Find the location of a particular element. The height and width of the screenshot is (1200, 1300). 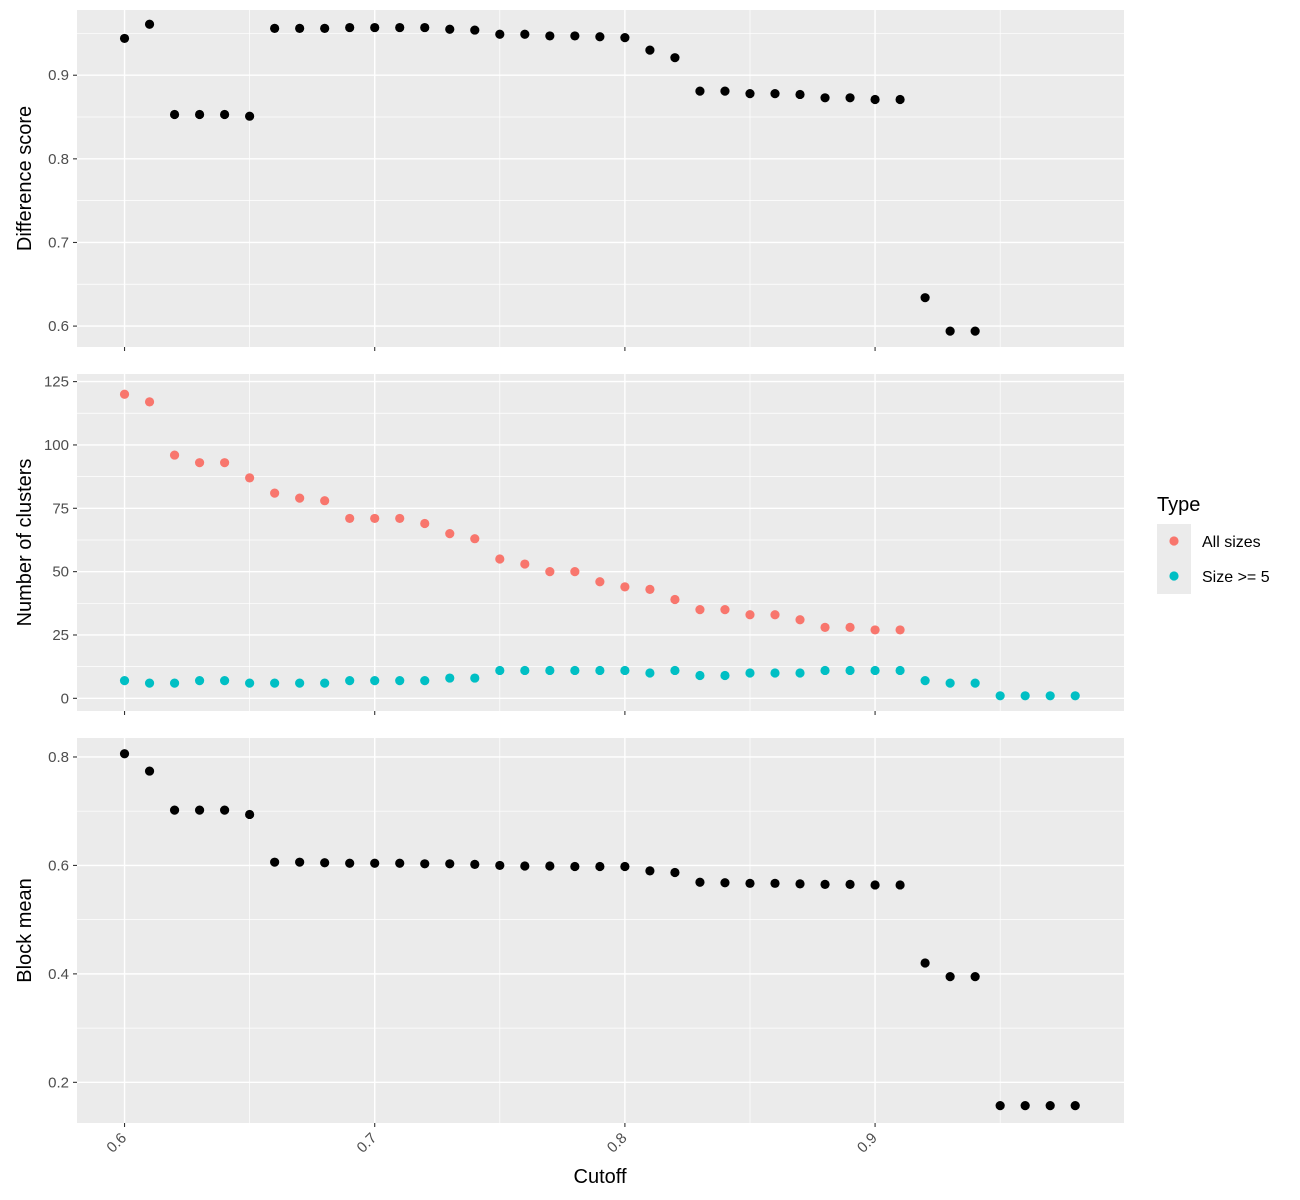

y-tick-label: 0.2 is located at coordinates (58, 1082).